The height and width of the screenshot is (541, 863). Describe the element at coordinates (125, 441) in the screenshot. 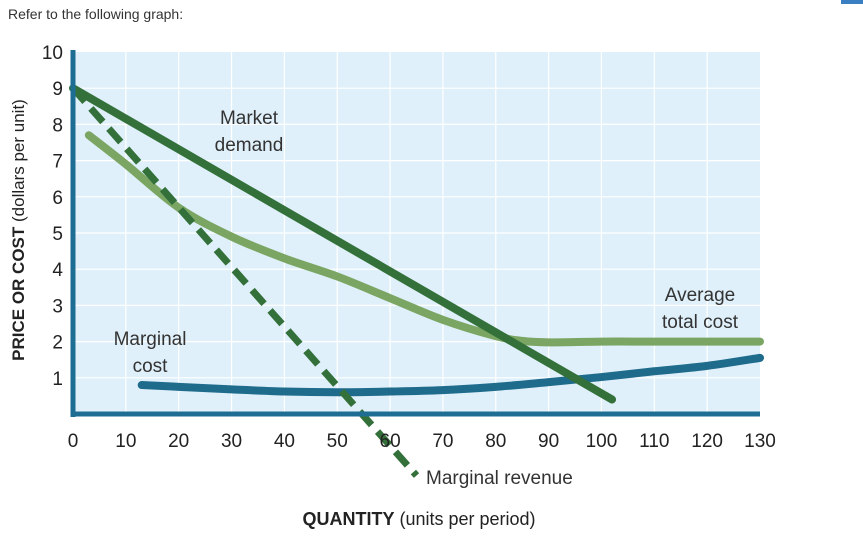

I see `x-tick-label: 10` at that location.